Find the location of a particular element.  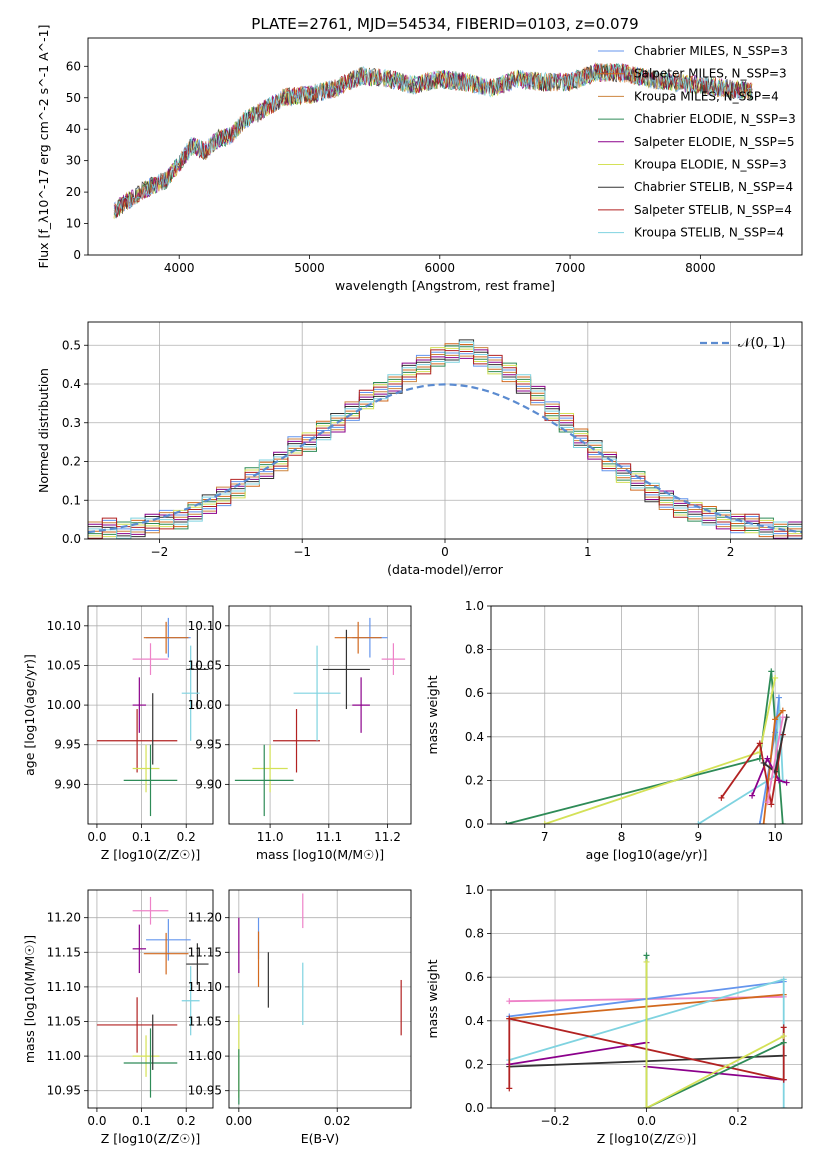

y-tick-label: 30 is located at coordinates (73, 161).